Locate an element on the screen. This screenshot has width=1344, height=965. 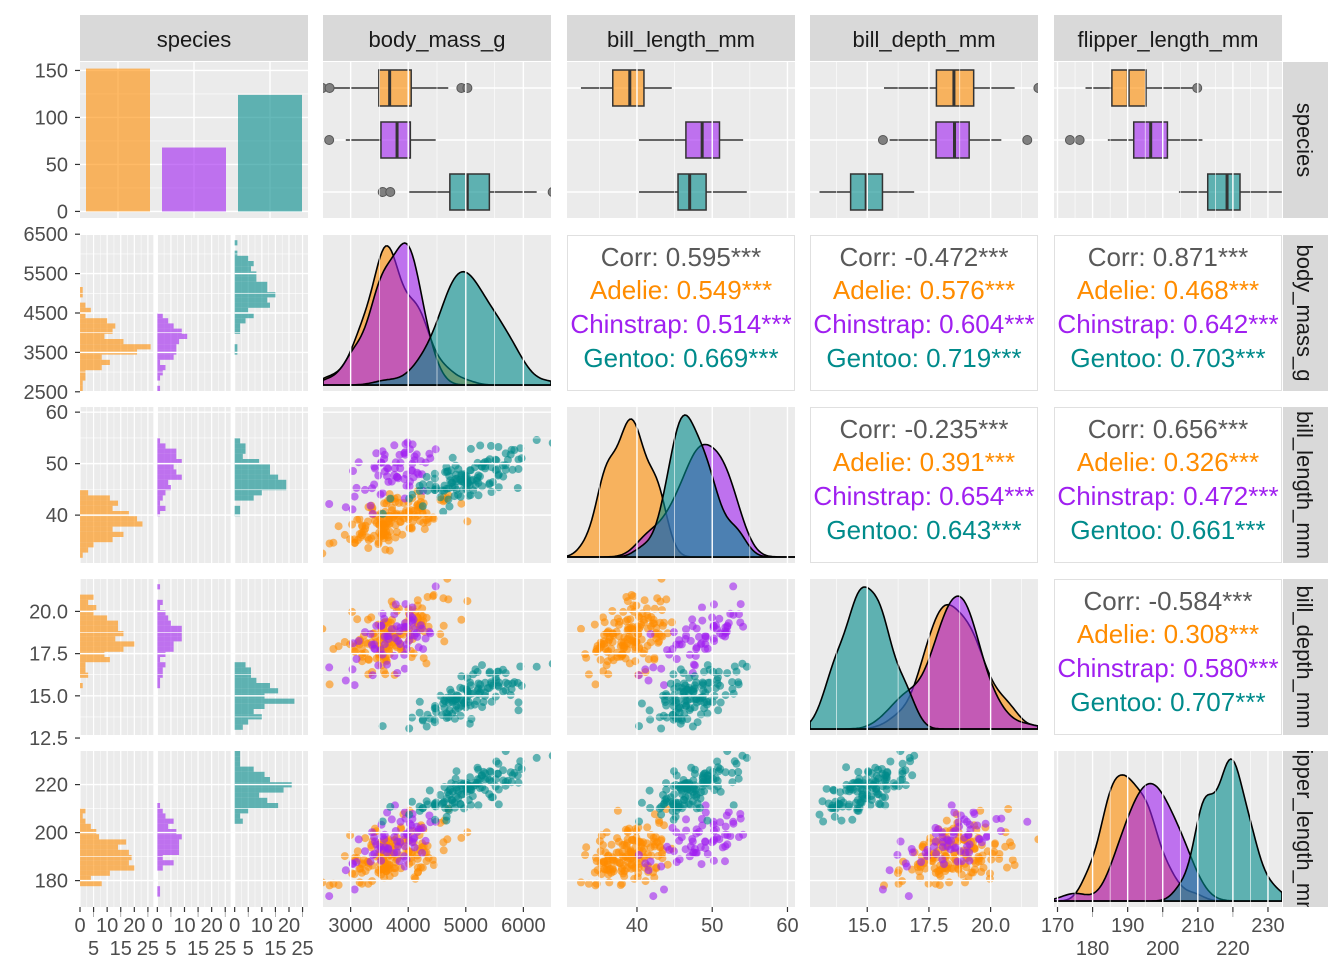
strip-right is located at coordinates (1305, 657).